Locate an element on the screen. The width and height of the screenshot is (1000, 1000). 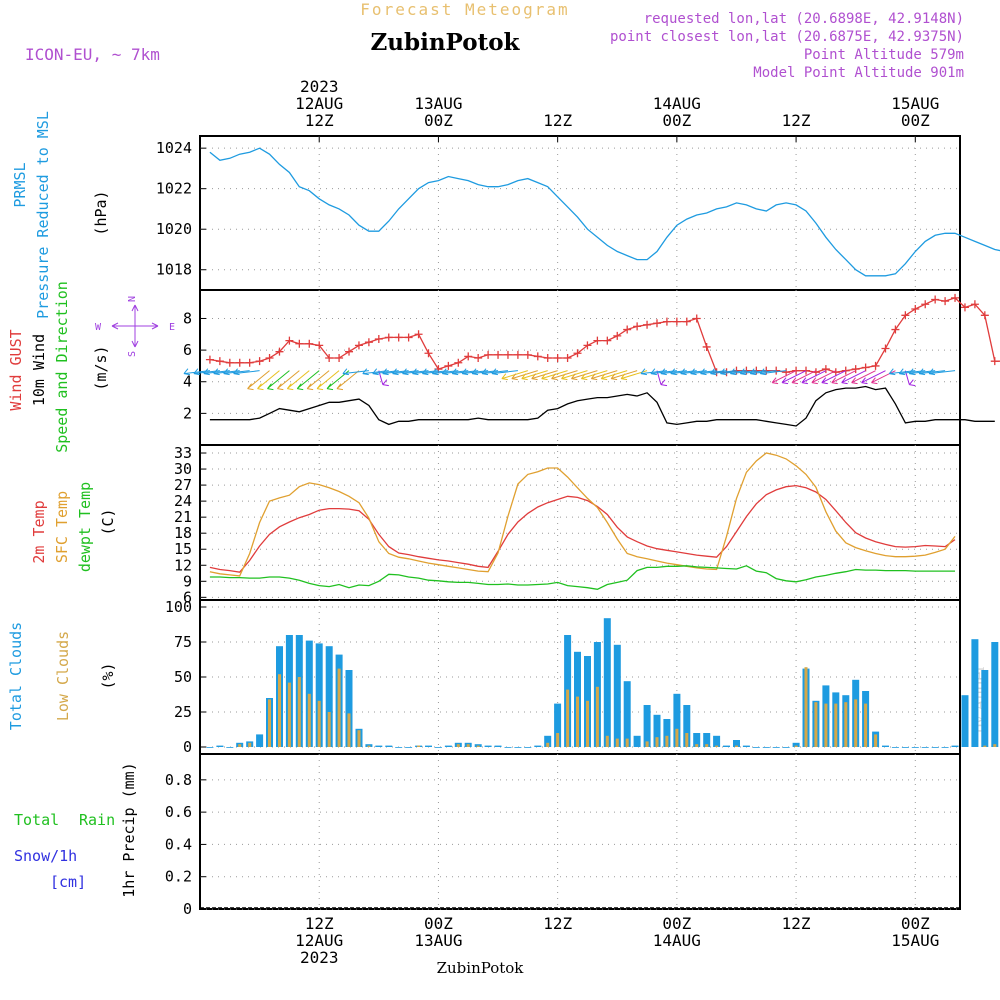
pressure-frame is located at coordinates (580, 213).